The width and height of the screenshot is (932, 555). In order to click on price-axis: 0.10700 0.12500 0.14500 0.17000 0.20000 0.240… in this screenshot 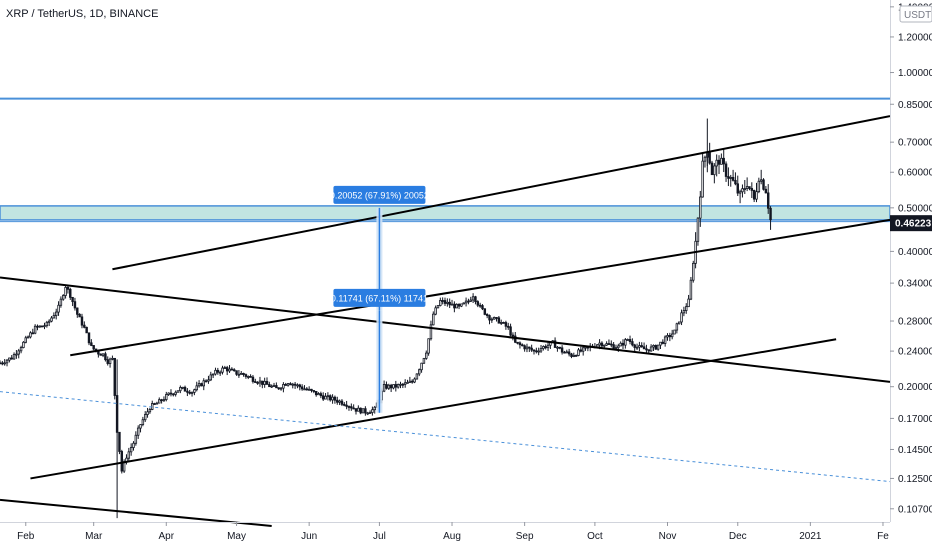, I will do `click(911, 275)`.